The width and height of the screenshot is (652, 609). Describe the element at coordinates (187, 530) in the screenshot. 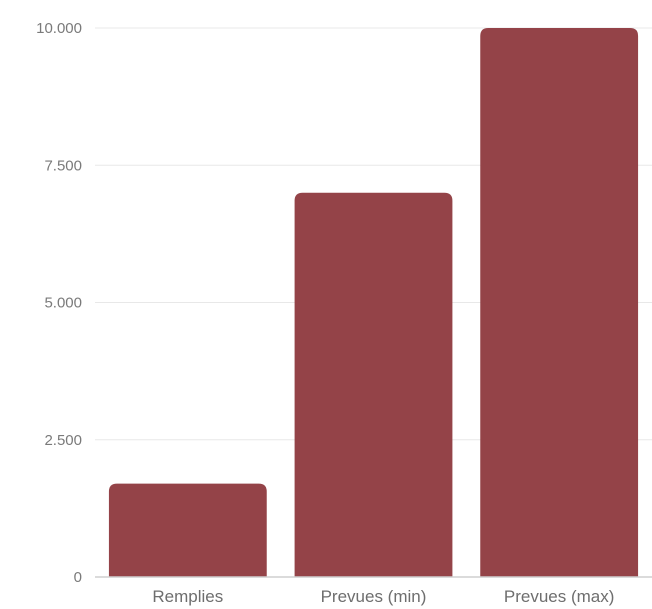

I see `bar` at that location.